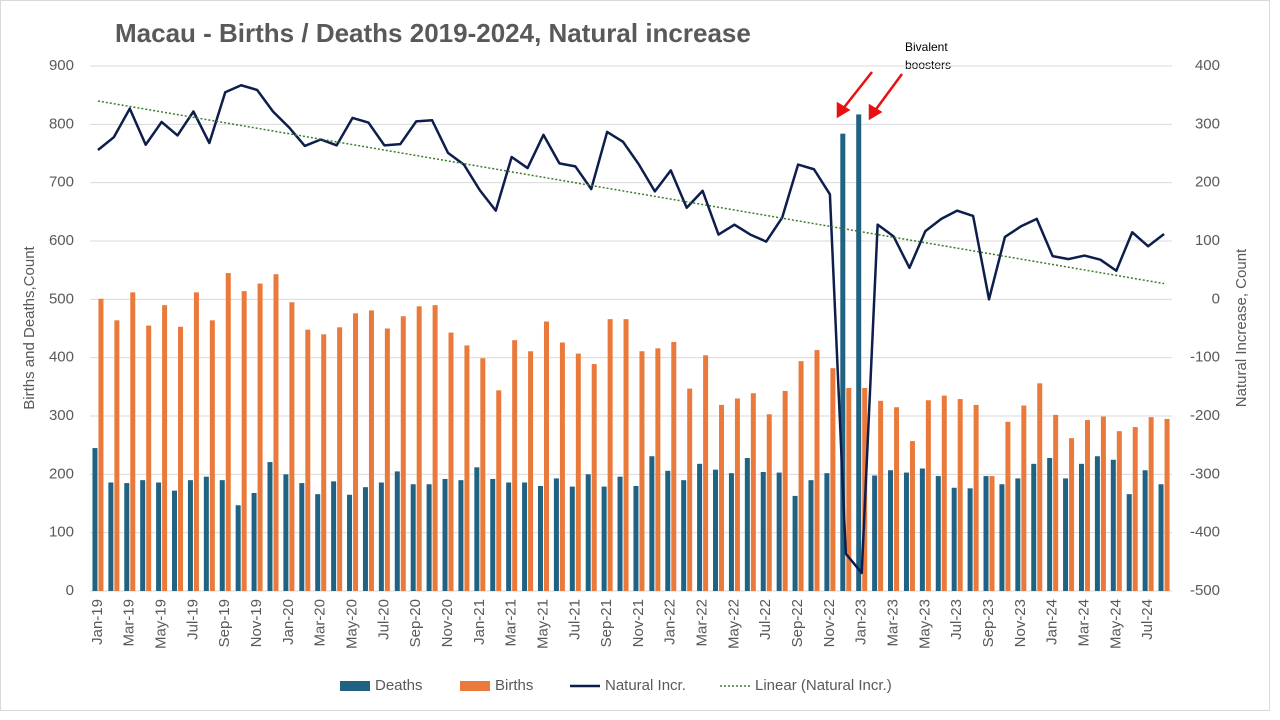  I want to click on x-tick-label: May-23, so click(924, 624).